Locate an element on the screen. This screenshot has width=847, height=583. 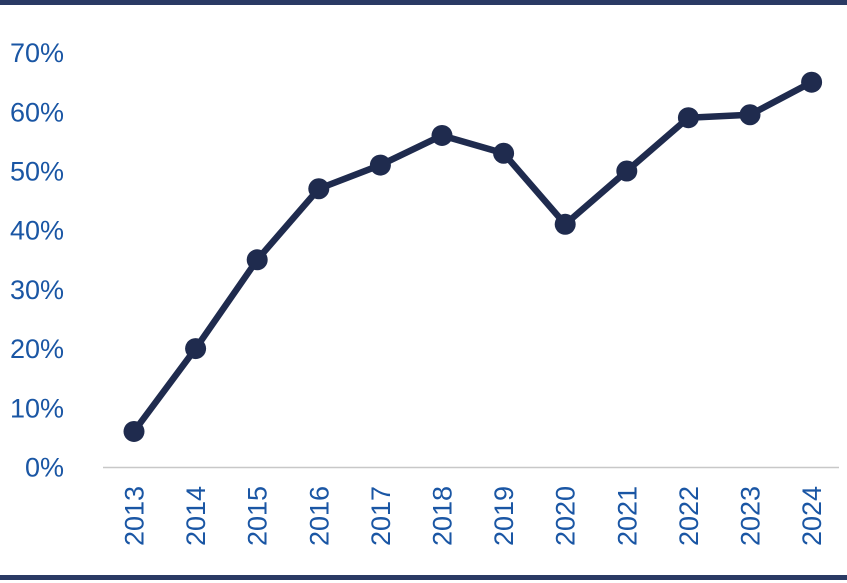
data-point-2018 is located at coordinates (442, 135).